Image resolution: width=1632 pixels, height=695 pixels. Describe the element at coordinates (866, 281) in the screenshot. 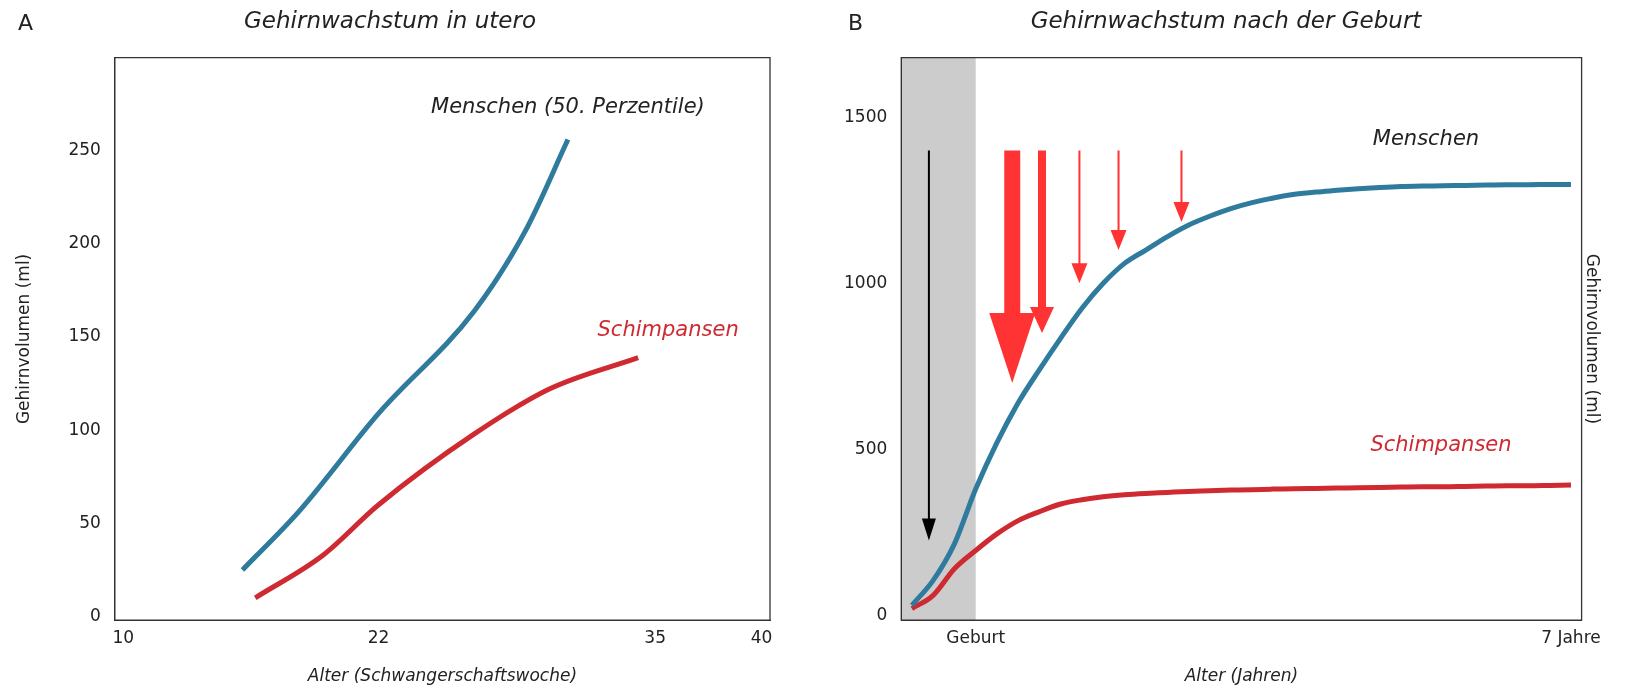

I see `y-tick-label: 1000` at that location.